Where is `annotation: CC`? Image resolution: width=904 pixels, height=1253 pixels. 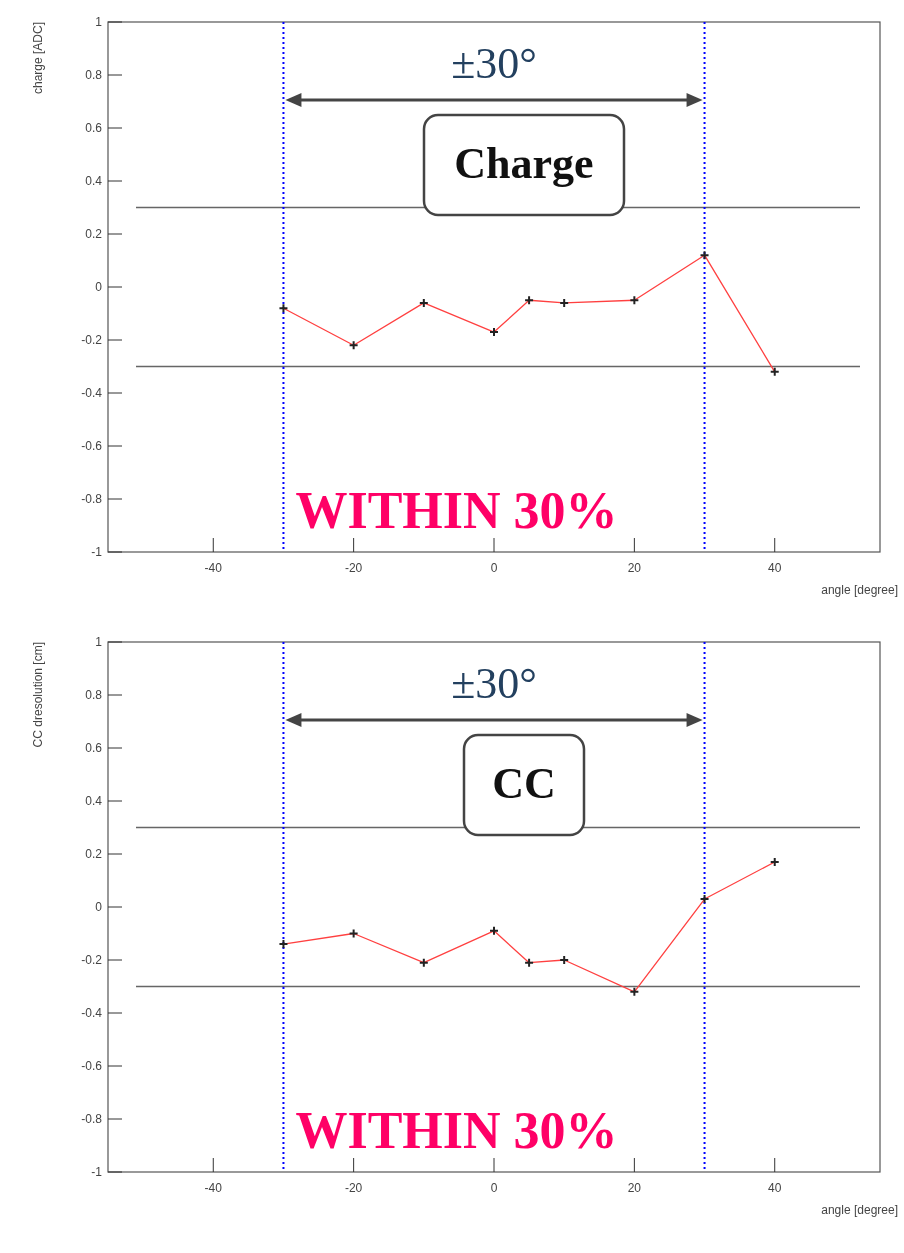
annotation: CC is located at coordinates (524, 783).